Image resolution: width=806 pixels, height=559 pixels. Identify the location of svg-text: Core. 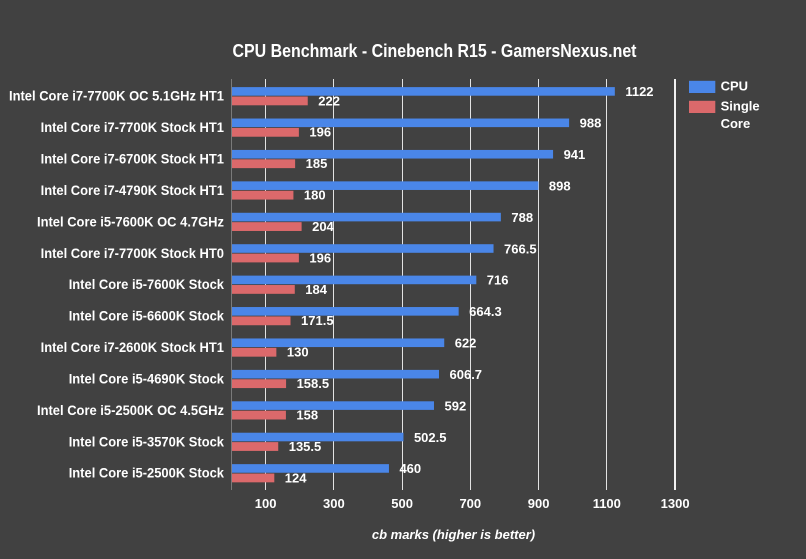
(736, 123).